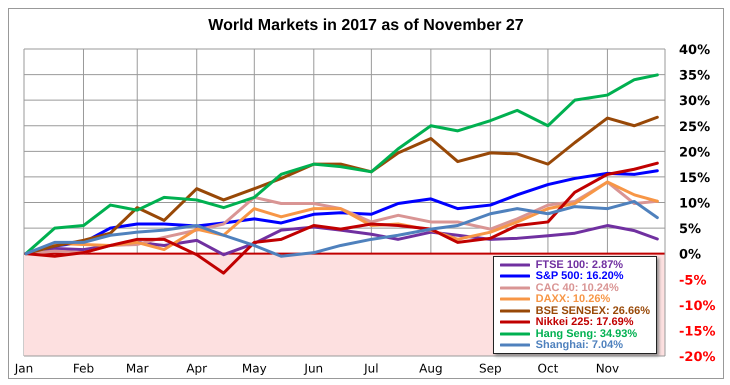 Image resolution: width=730 pixels, height=385 pixels. Describe the element at coordinates (694, 102) in the screenshot. I see `y-tick-label: 30%` at that location.